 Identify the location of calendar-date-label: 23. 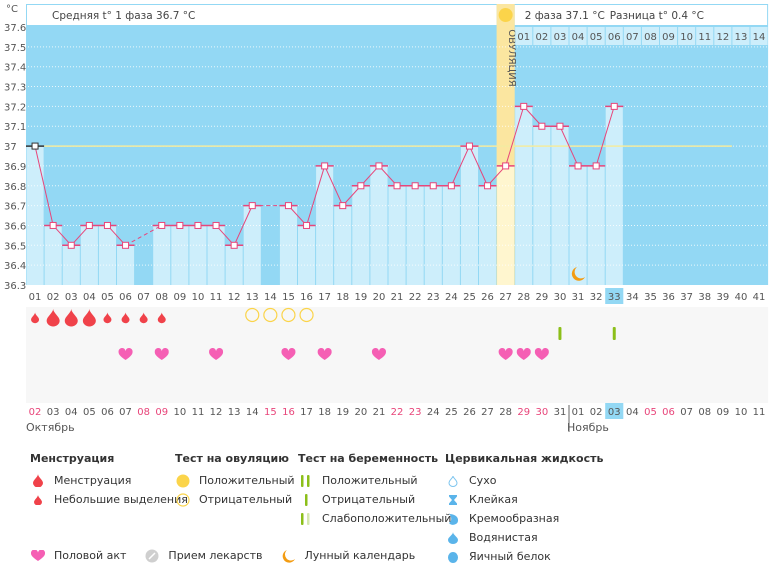
(415, 412).